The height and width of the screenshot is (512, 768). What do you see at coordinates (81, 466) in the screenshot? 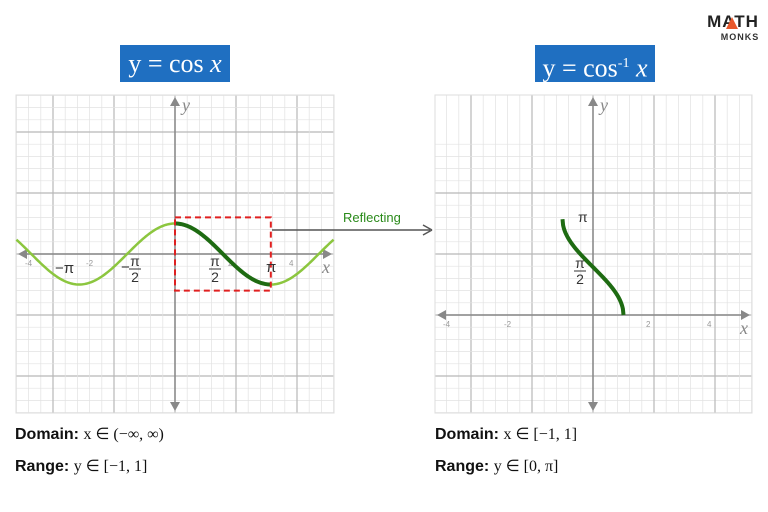
I see `left-range: Range: y ∈ [−1, 1]` at bounding box center [81, 466].